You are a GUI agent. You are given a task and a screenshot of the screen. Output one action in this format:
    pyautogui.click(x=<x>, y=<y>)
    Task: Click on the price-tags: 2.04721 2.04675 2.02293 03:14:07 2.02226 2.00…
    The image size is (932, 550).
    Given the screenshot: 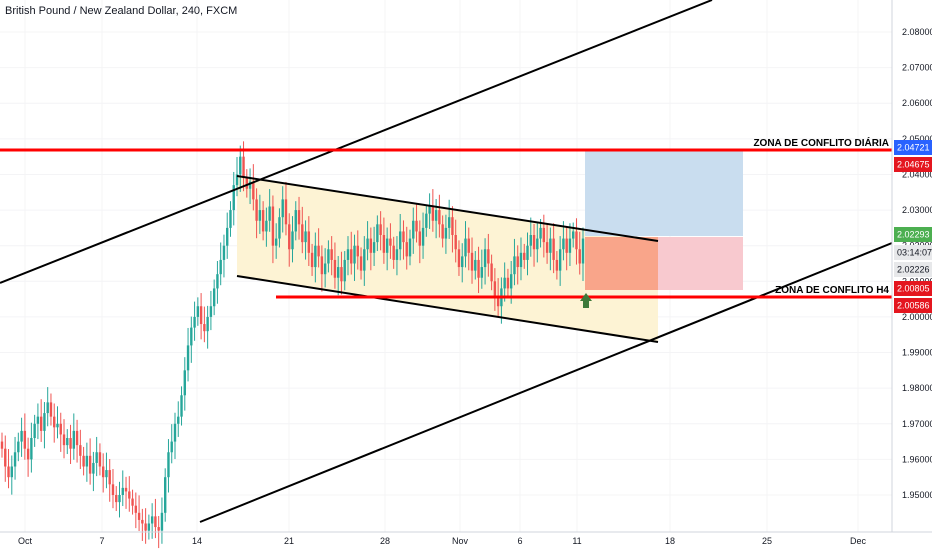 What is the action you would take?
    pyautogui.click(x=913, y=226)
    